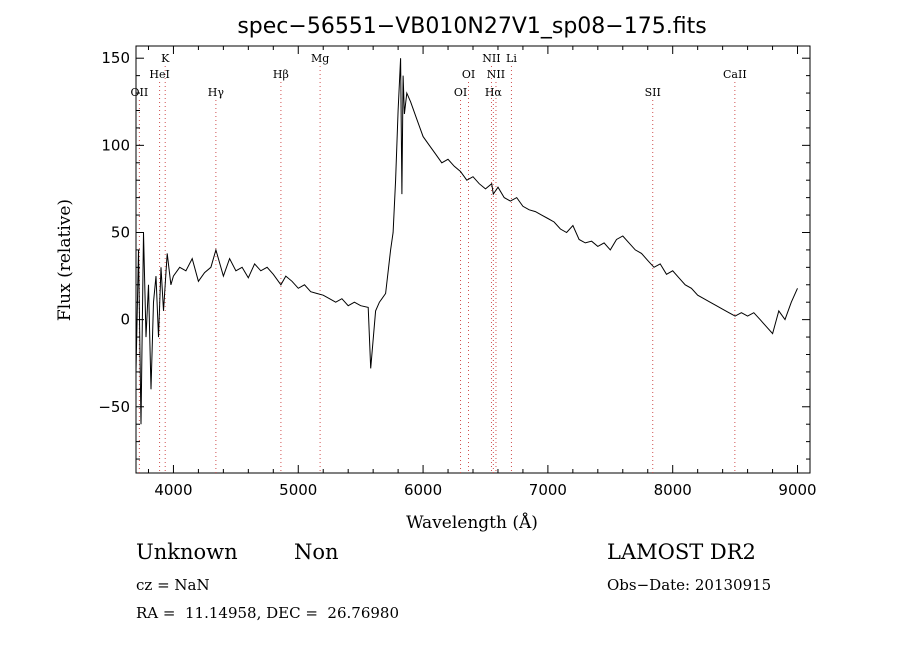 This screenshot has height=650, width=900. Describe the element at coordinates (268, 613) in the screenshot. I see `ra-dec-coordinates: RA = 11.14958, DEC = 26.76980` at that location.